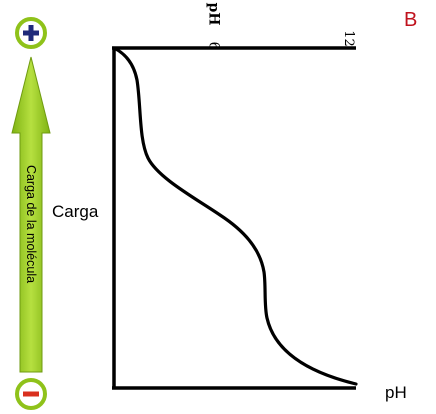 The width and height of the screenshot is (436, 414). Describe the element at coordinates (411, 20) in the screenshot. I see `panel-letter: B` at that location.